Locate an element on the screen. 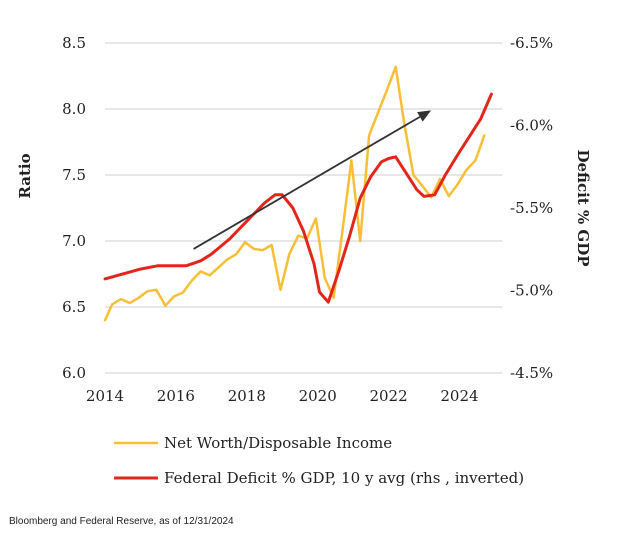 The width and height of the screenshot is (632, 541). x-tick-label: 2020 is located at coordinates (318, 396).